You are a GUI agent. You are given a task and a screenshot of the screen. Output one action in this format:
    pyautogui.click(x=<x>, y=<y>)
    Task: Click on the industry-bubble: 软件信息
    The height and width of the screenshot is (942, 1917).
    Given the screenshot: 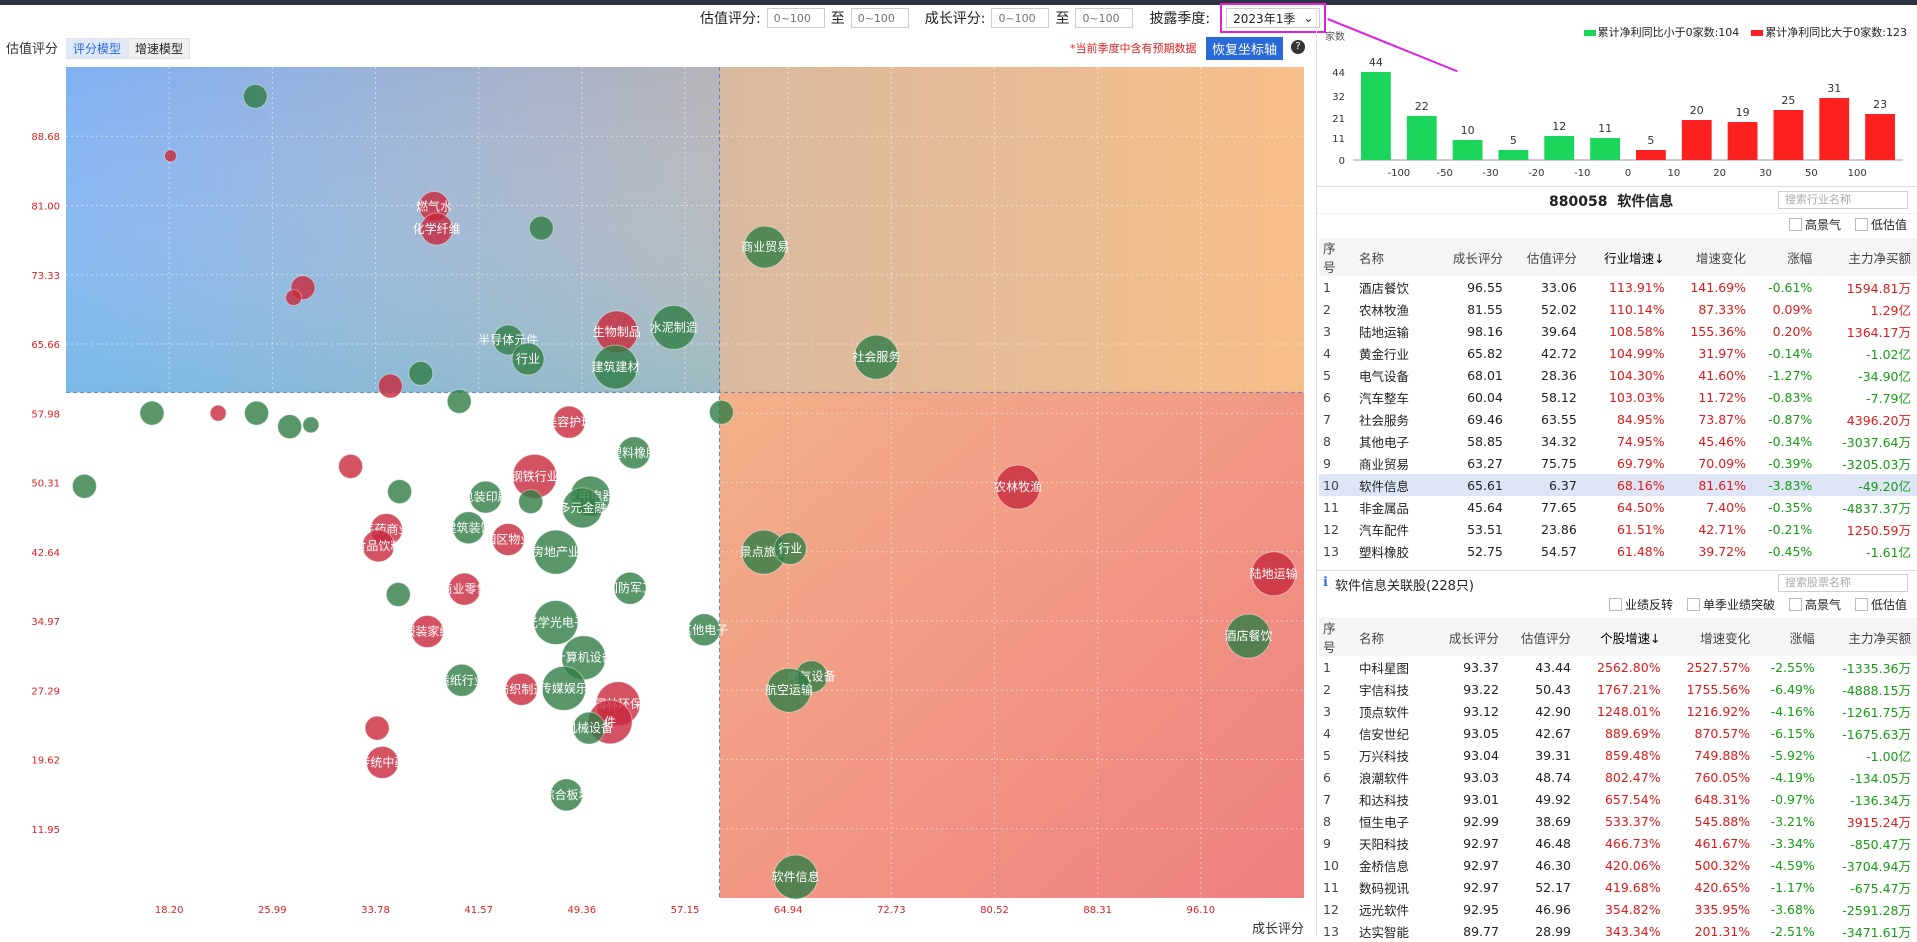 What is the action you would take?
    pyautogui.click(x=796, y=877)
    